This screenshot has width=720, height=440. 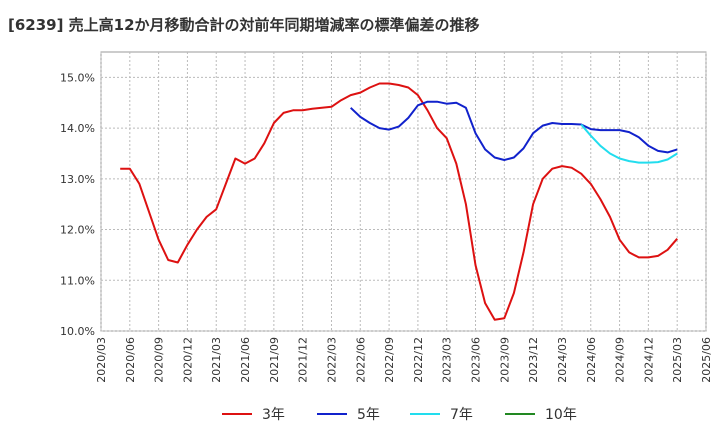 What do you see at coordinates (562, 360) in the screenshot?
I see `x-tick-label: 2024/03` at bounding box center [562, 360].